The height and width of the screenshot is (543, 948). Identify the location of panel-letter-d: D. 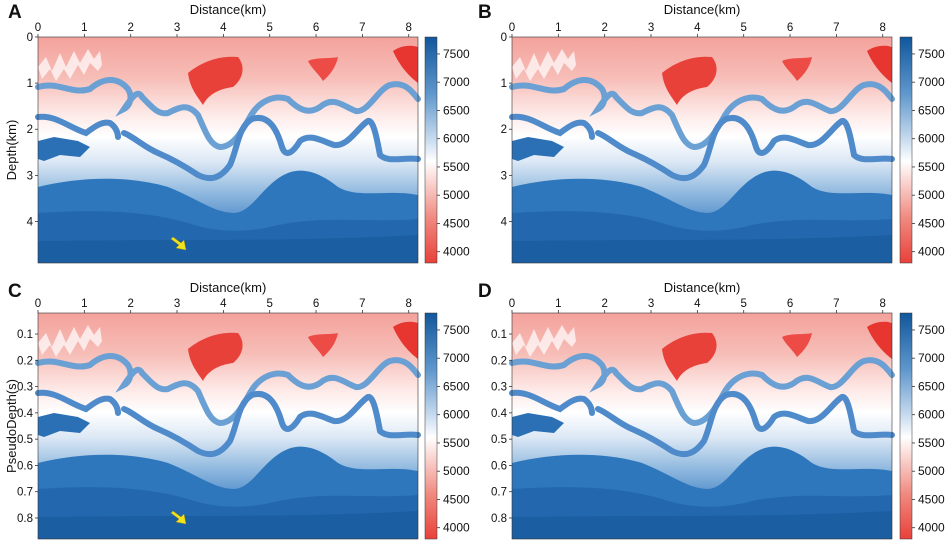
(485, 291).